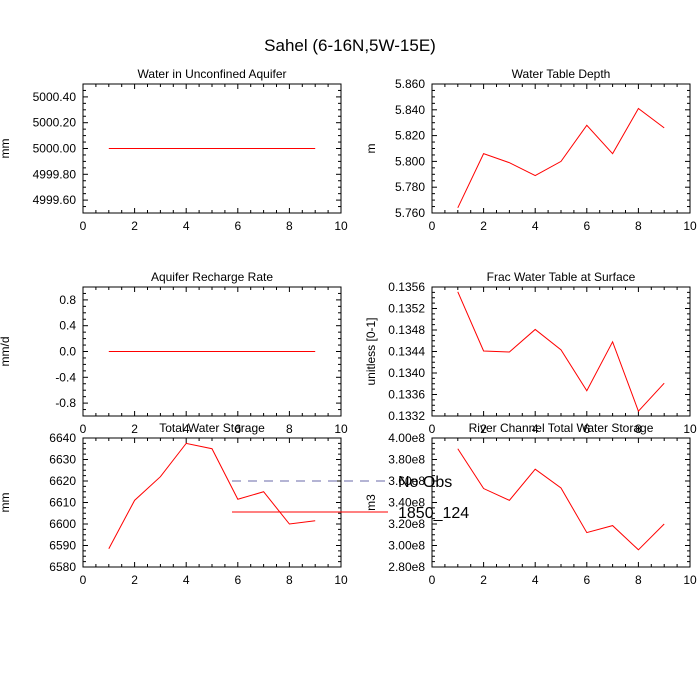 The height and width of the screenshot is (700, 700). Describe the element at coordinates (406, 373) in the screenshot. I see `y-tick-label: 0.1340` at that location.